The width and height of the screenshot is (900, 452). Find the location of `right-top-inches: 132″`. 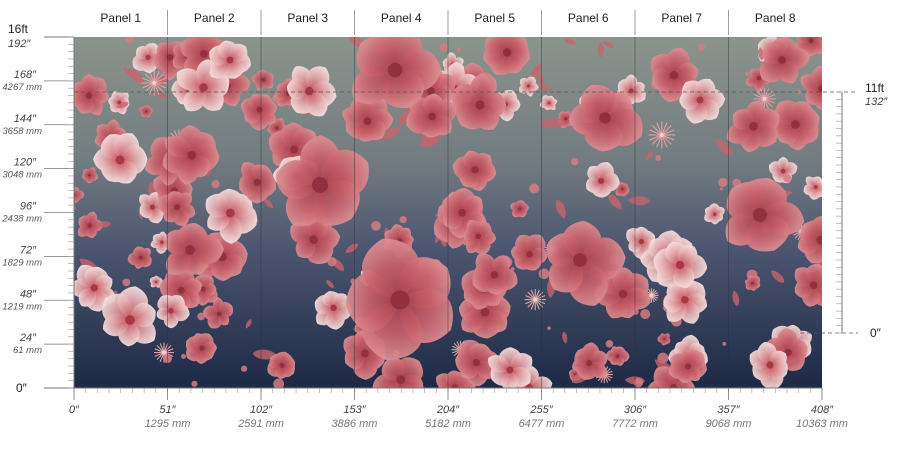

right-top-inches: 132″ is located at coordinates (876, 102).